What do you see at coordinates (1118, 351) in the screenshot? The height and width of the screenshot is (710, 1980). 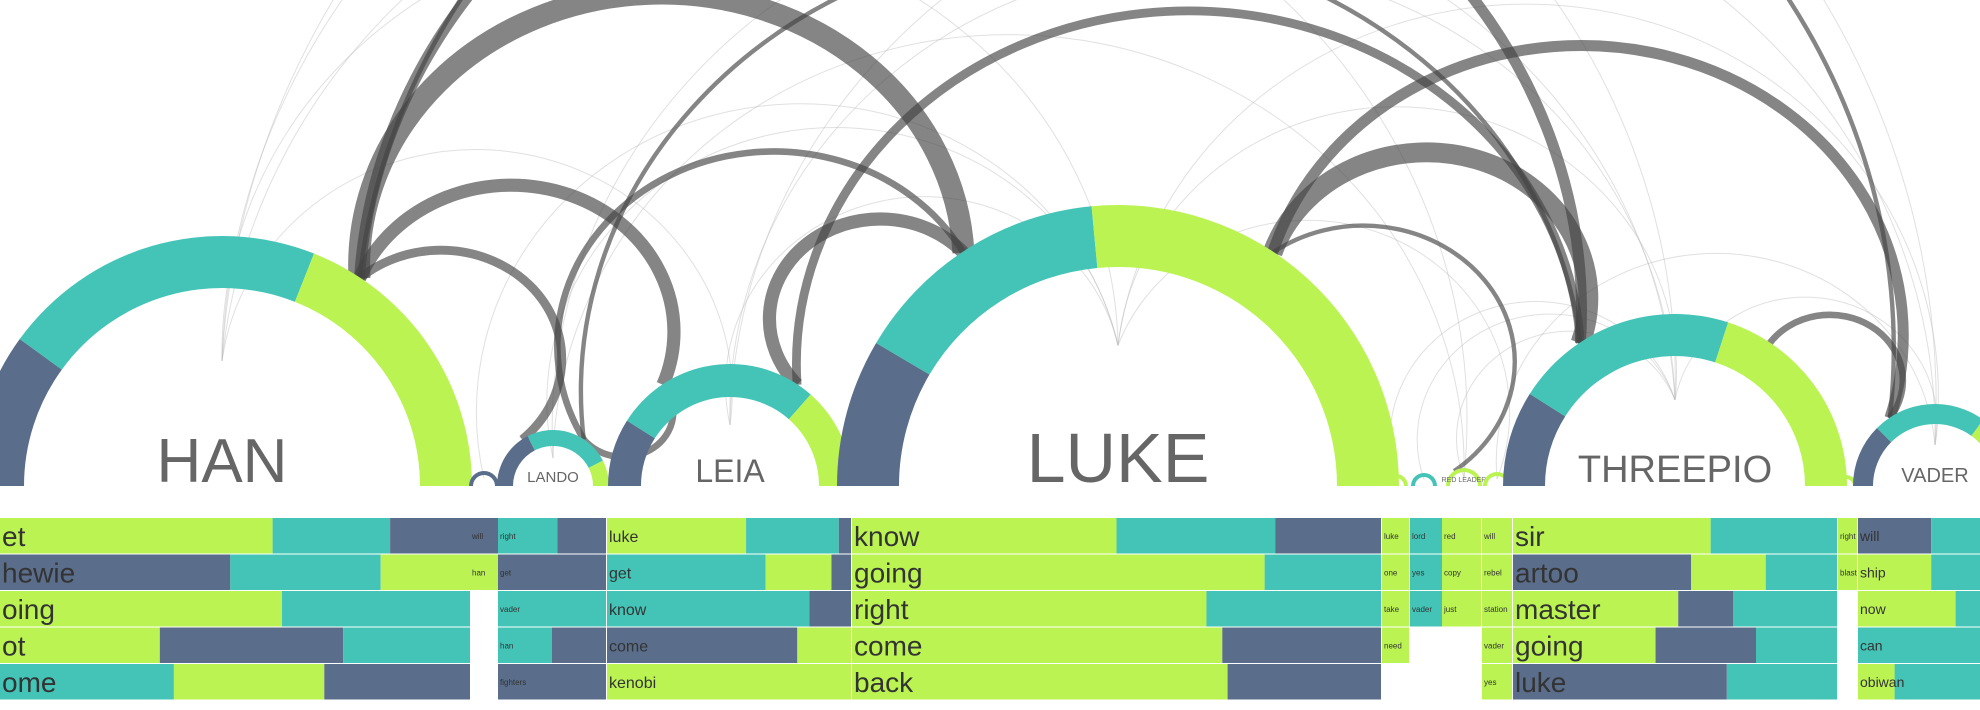 I see `donut-luke: LUKE` at bounding box center [1118, 351].